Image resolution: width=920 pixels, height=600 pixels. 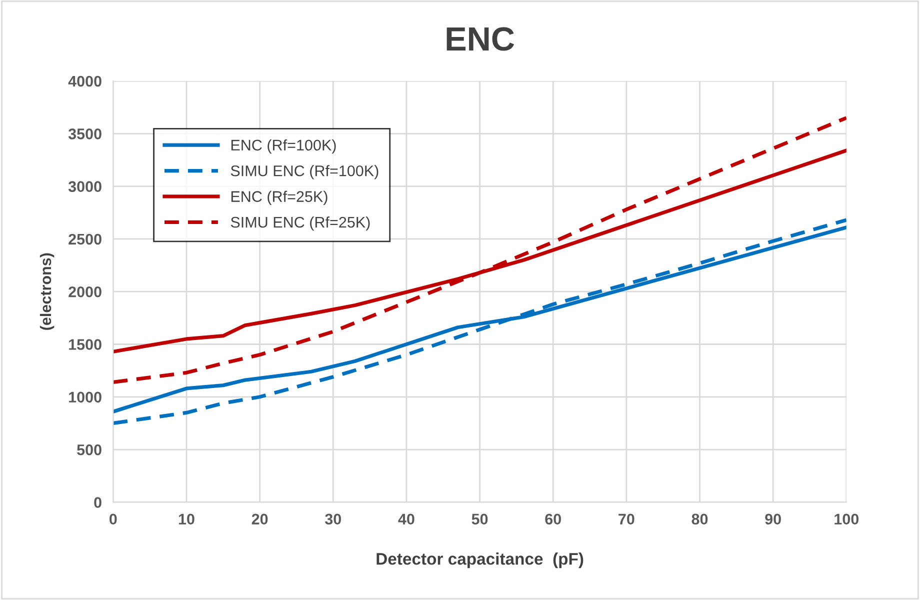 I want to click on y-tick-label: 4000, so click(x=85, y=81).